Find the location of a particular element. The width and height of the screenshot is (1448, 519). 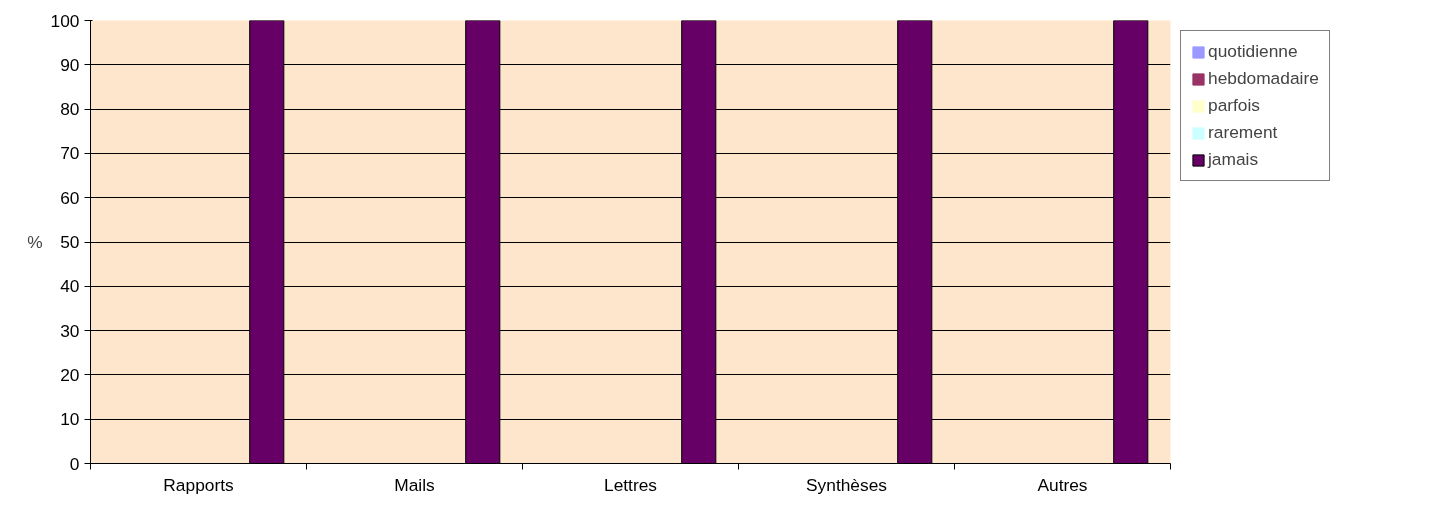

y-tick-label: 30 is located at coordinates (70, 330).